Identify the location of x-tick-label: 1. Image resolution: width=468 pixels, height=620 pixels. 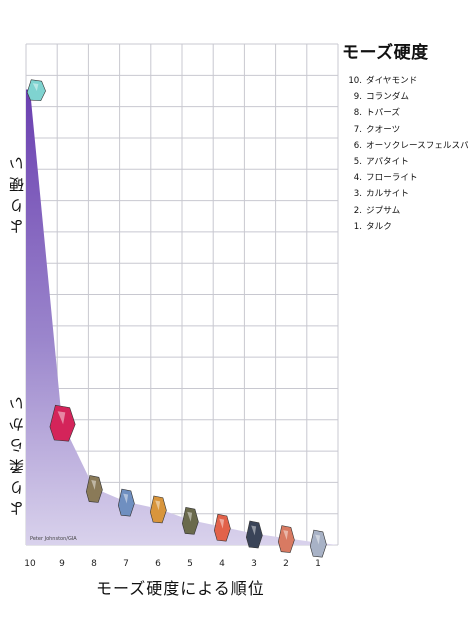
(318, 564).